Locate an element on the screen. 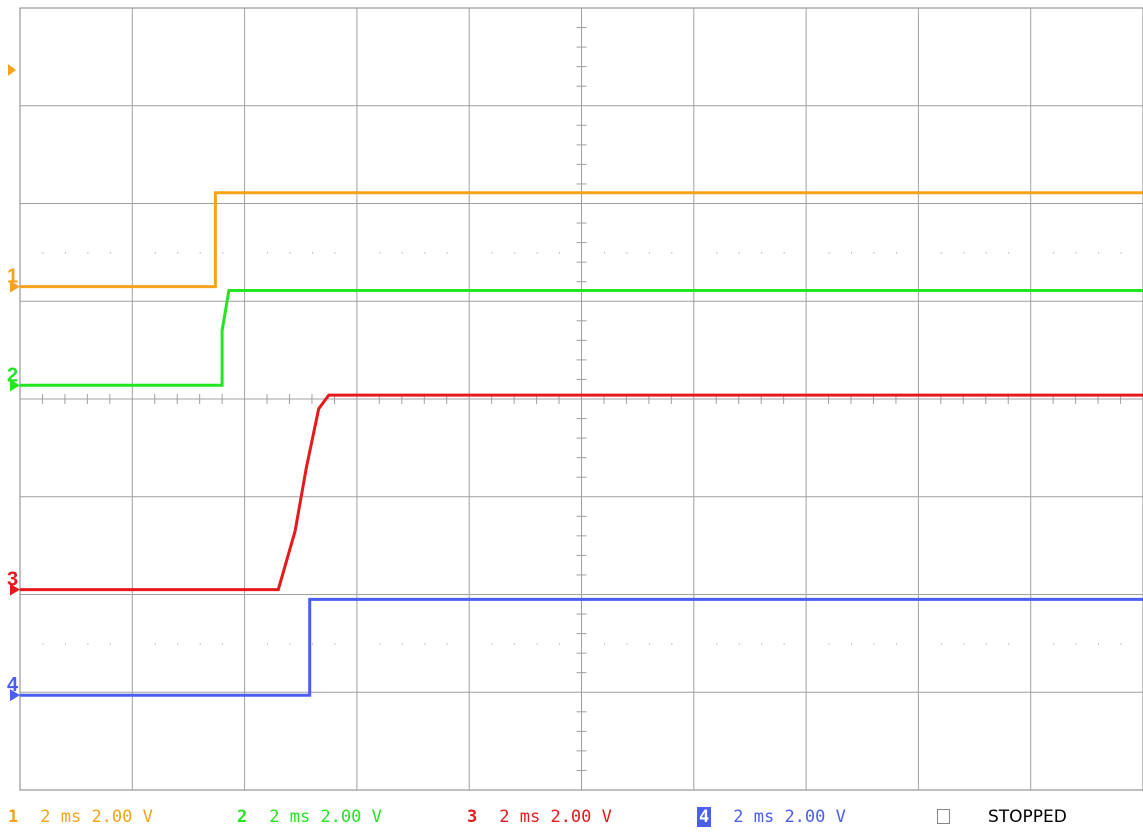 The image size is (1143, 834). channel-label-3: 3 is located at coordinates (12, 580).